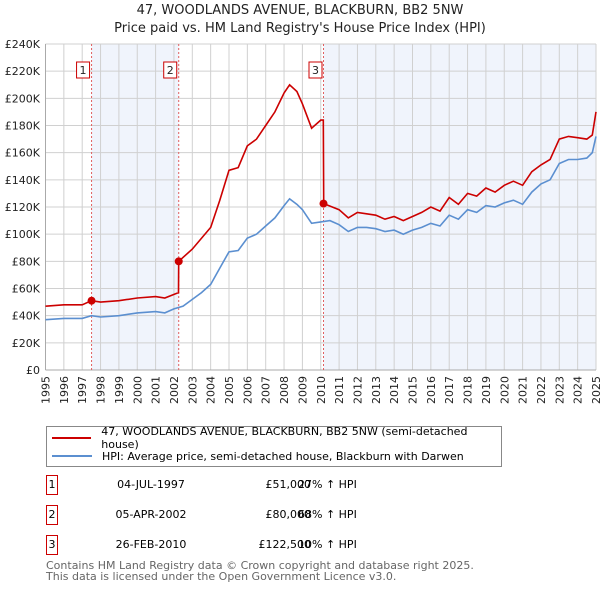  I want to click on x-tick-label: 2007, so click(266, 390).